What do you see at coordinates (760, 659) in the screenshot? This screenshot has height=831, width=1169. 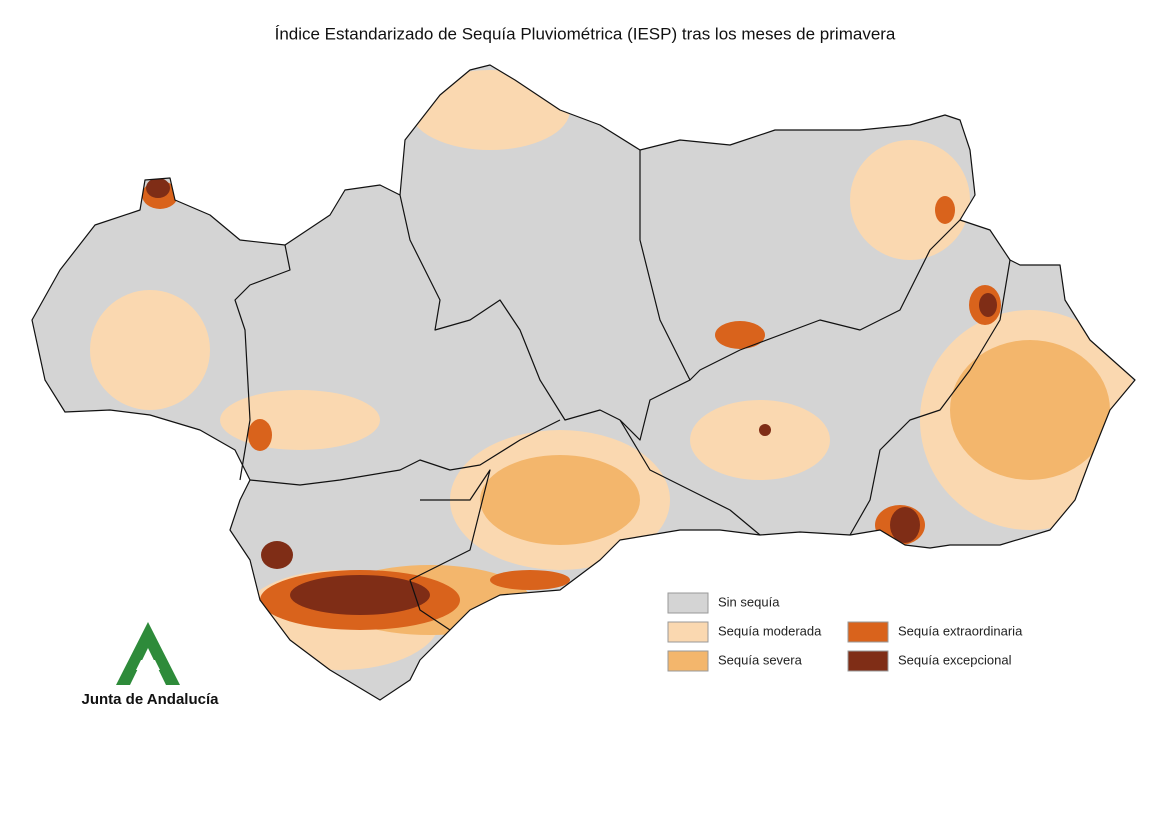 I see `legend-label: Sequía severa` at bounding box center [760, 659].